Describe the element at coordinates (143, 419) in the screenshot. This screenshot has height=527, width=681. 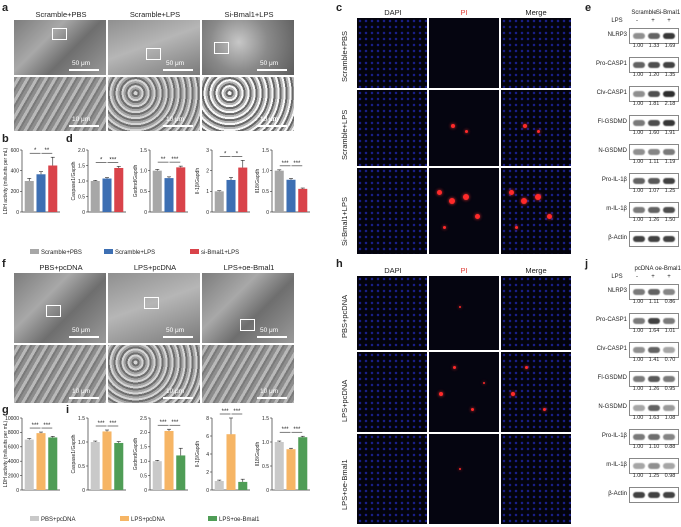
I see `y-tick-label: 2.5` at that location.